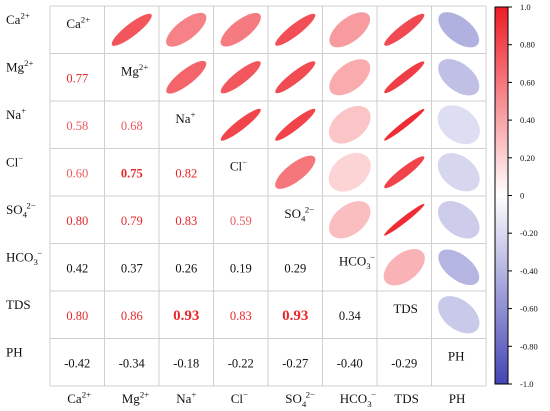 The height and width of the screenshot is (411, 550). I want to click on correlation-value: 0.59, so click(241, 221).